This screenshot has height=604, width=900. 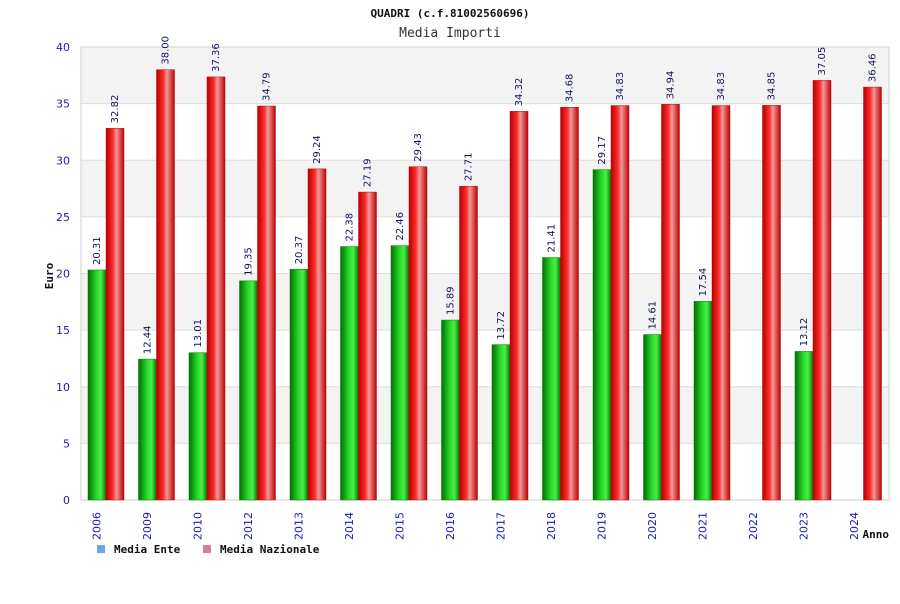 I want to click on bar-media-nazionale-2010, so click(x=216, y=288).